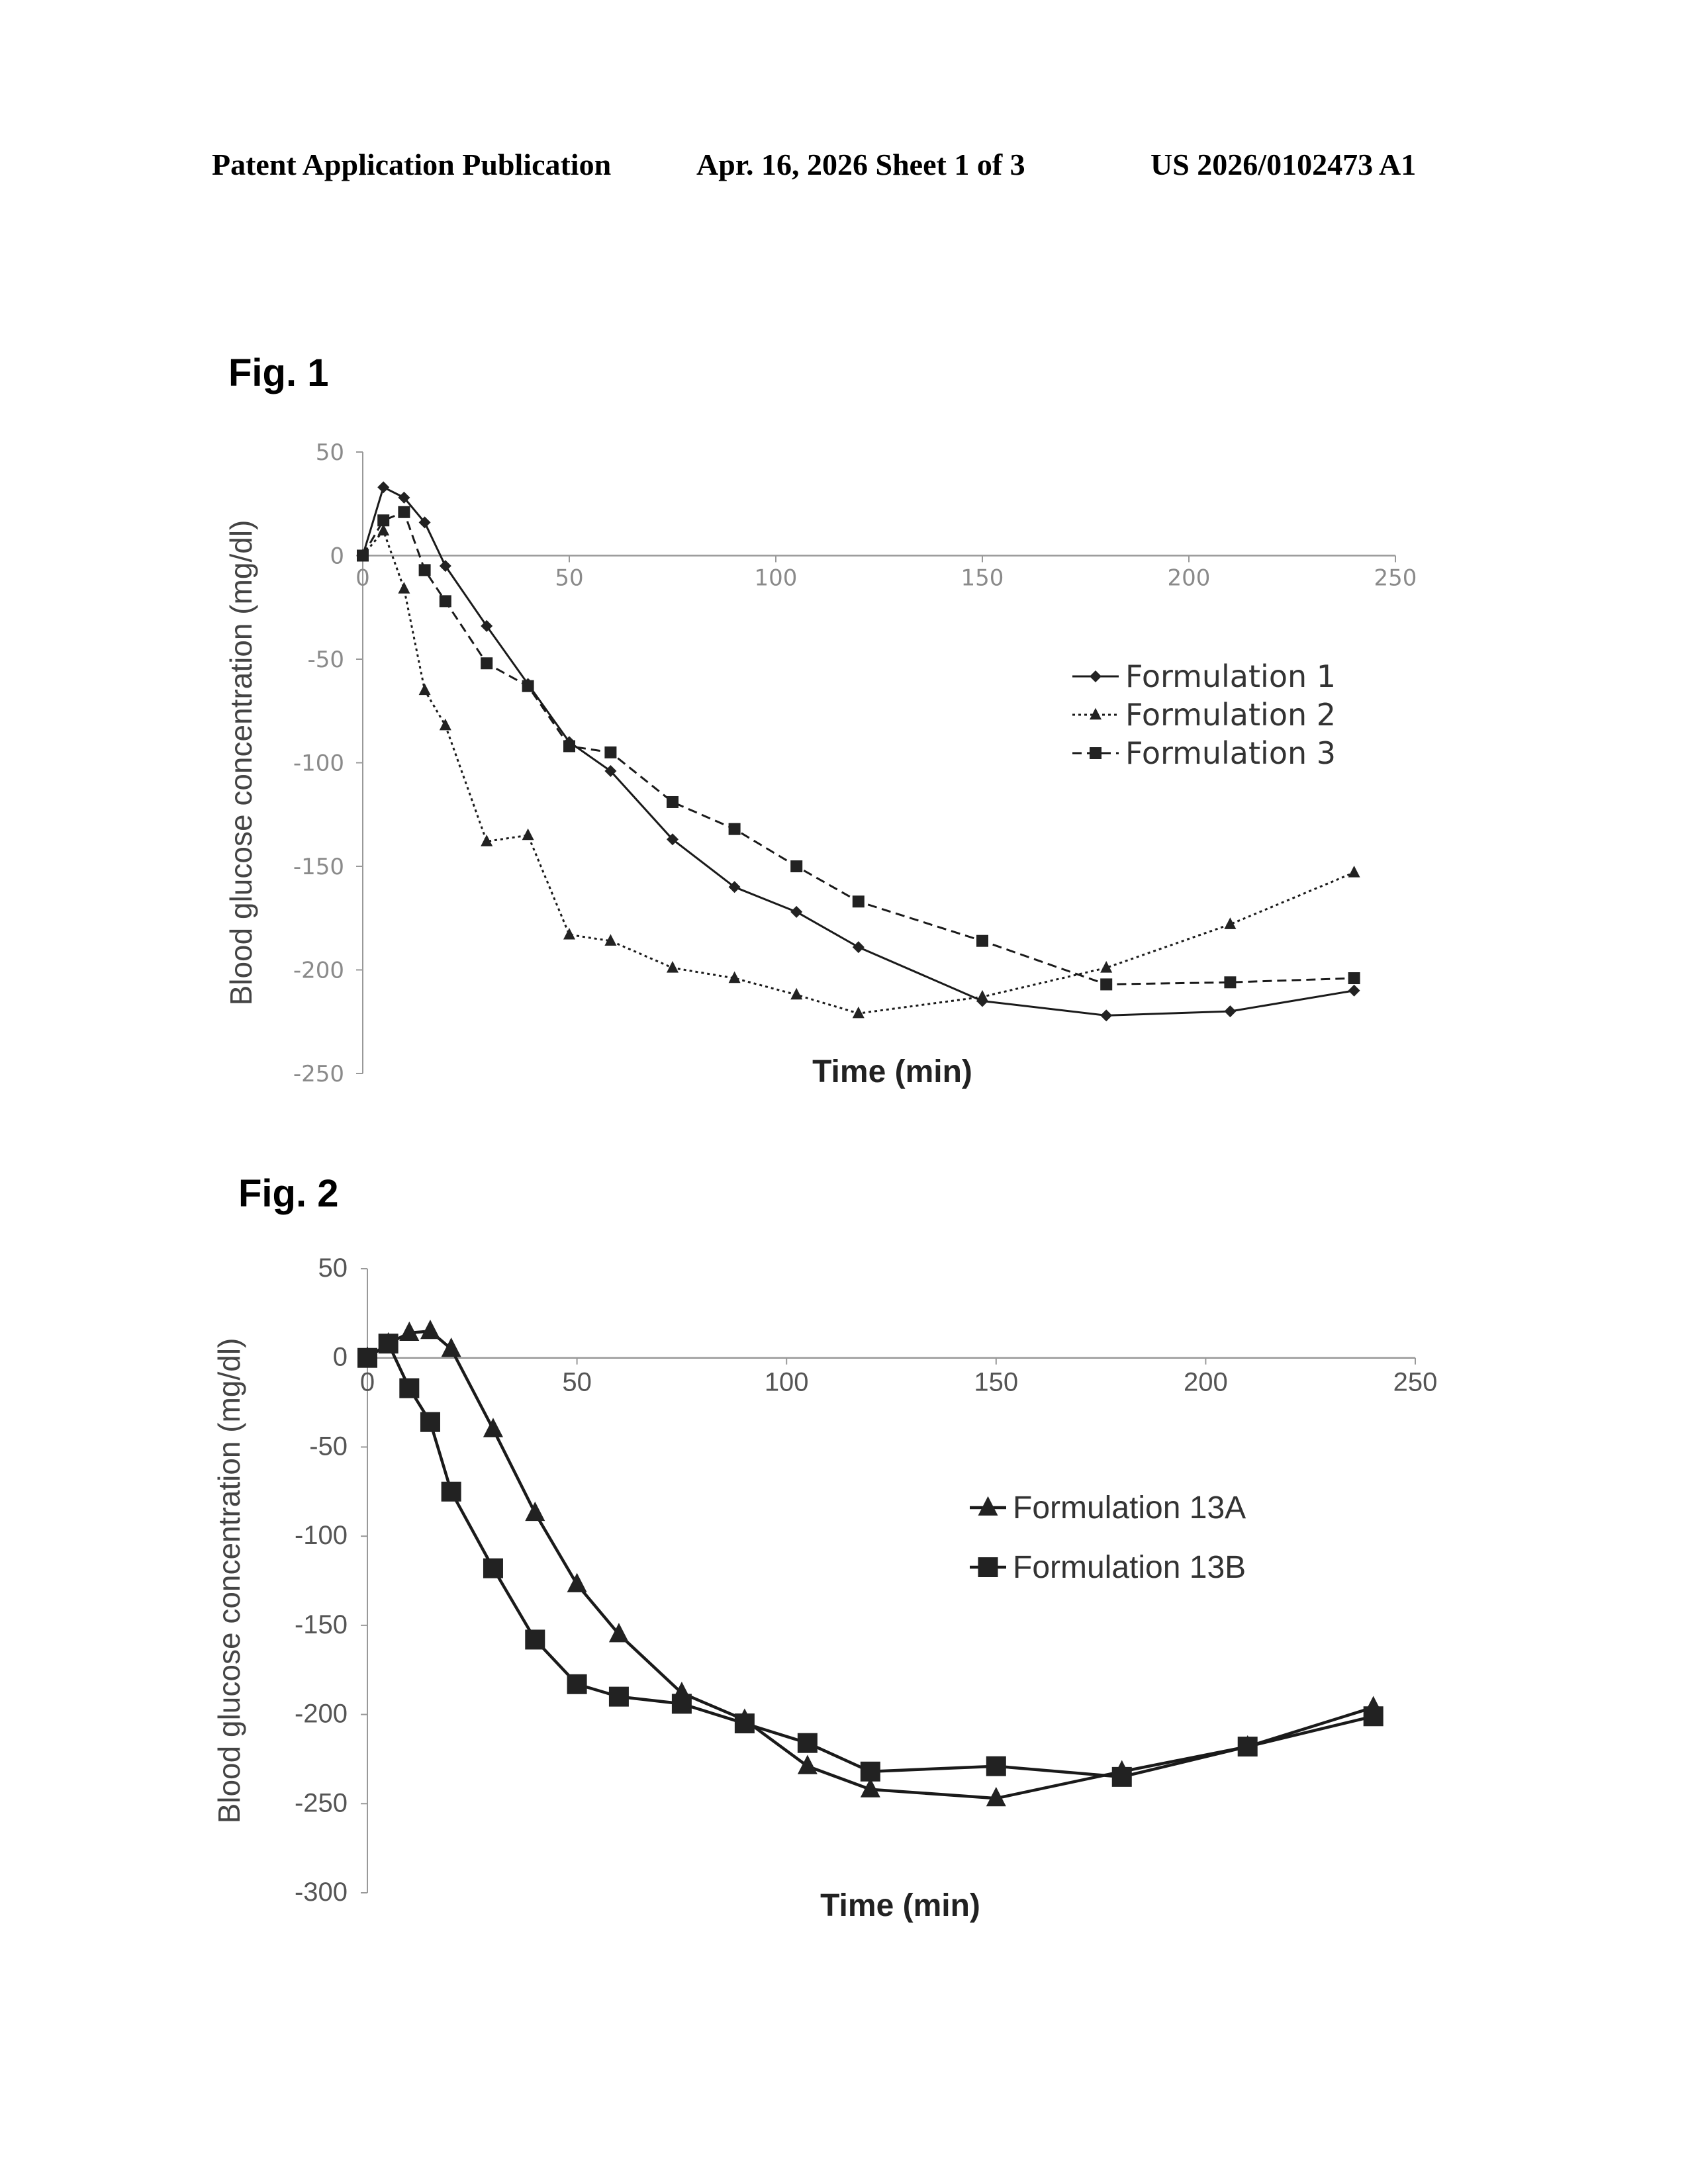  I want to click on figure-2-label: Fig. 2, so click(288, 1193).